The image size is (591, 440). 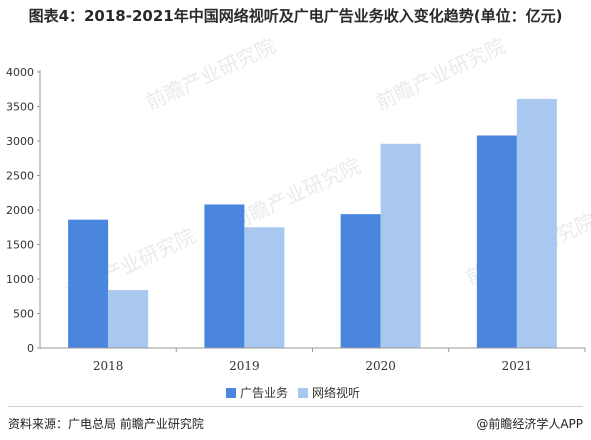 What do you see at coordinates (536, 223) in the screenshot?
I see `bar-wangluo-2021` at bounding box center [536, 223].